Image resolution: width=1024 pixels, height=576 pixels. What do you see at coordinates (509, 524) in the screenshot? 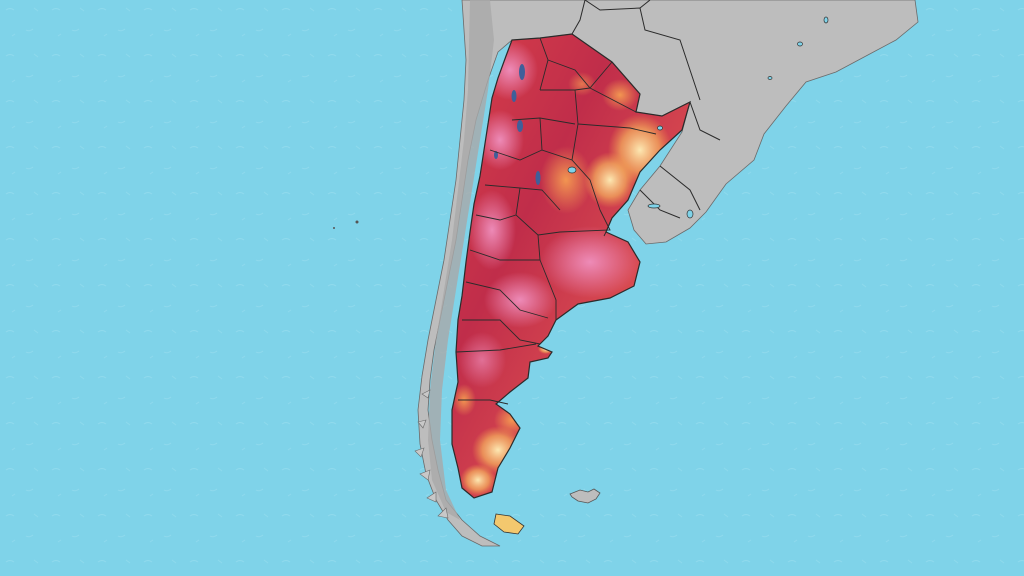
I see `tierra-del-fuego-east` at bounding box center [509, 524].